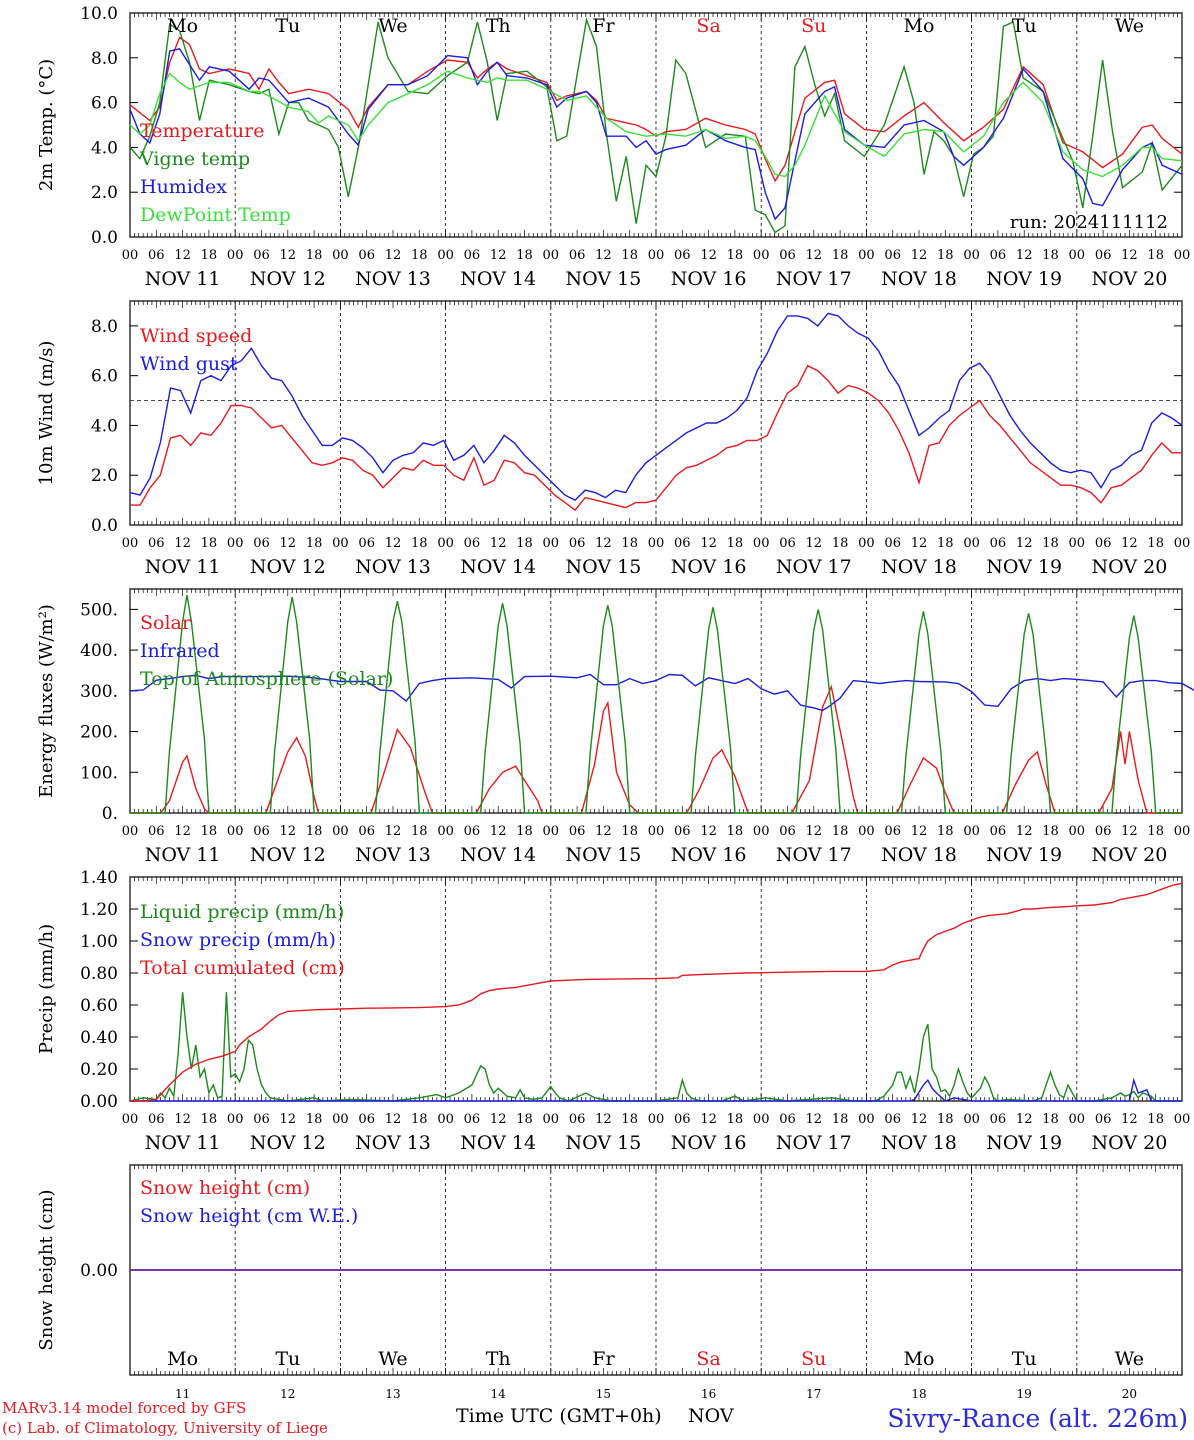  What do you see at coordinates (104, 327) in the screenshot?
I see `y-tick-label: 8.0` at bounding box center [104, 327].